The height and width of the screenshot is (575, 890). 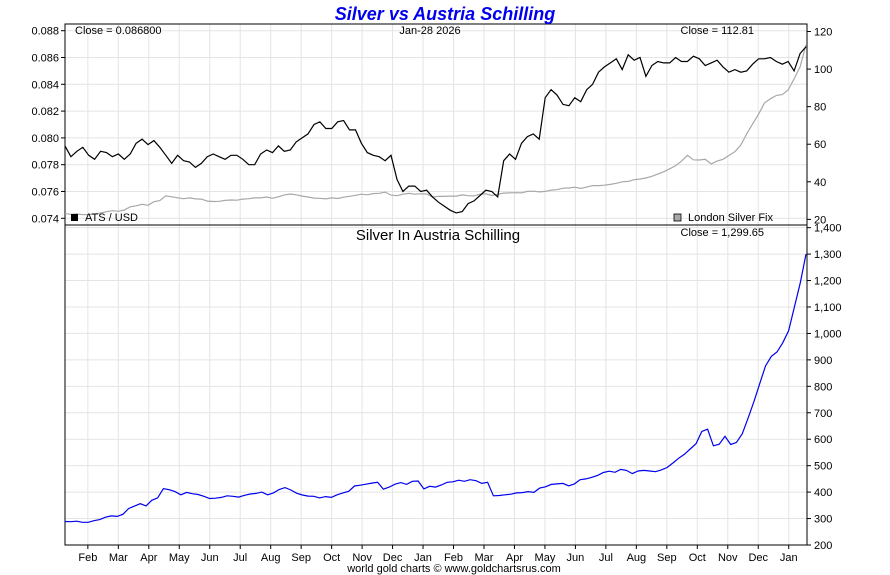 What do you see at coordinates (820, 145) in the screenshot?
I see `y-tick-label-top-right: 60` at bounding box center [820, 145].